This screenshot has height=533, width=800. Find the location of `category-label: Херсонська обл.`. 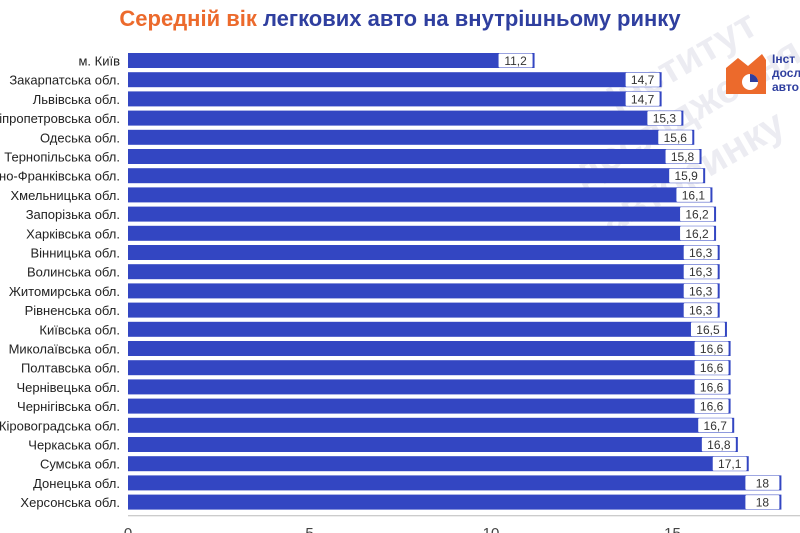

category-label: Херсонська обл. is located at coordinates (70, 502).